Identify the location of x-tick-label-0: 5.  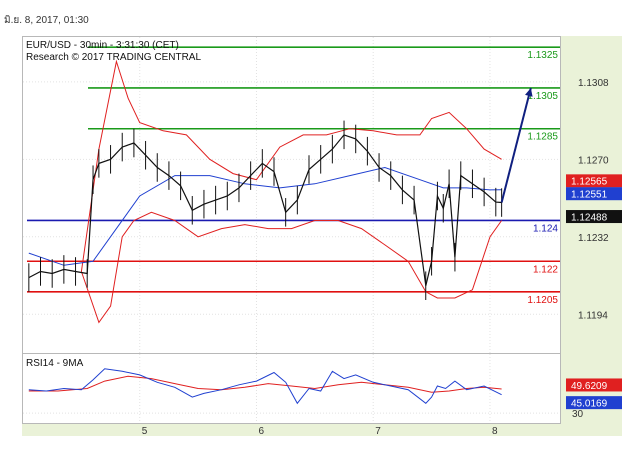
(145, 431).